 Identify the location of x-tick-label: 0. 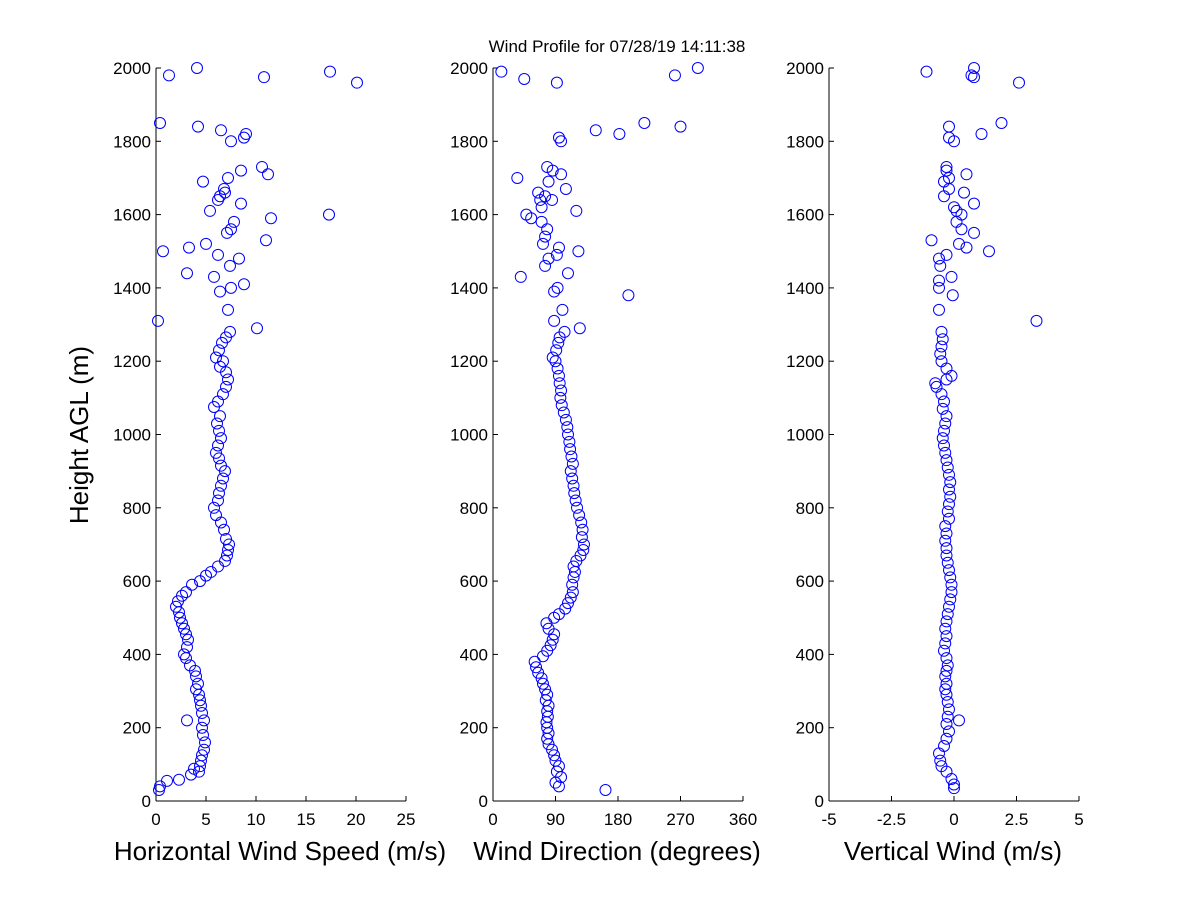
(155, 819).